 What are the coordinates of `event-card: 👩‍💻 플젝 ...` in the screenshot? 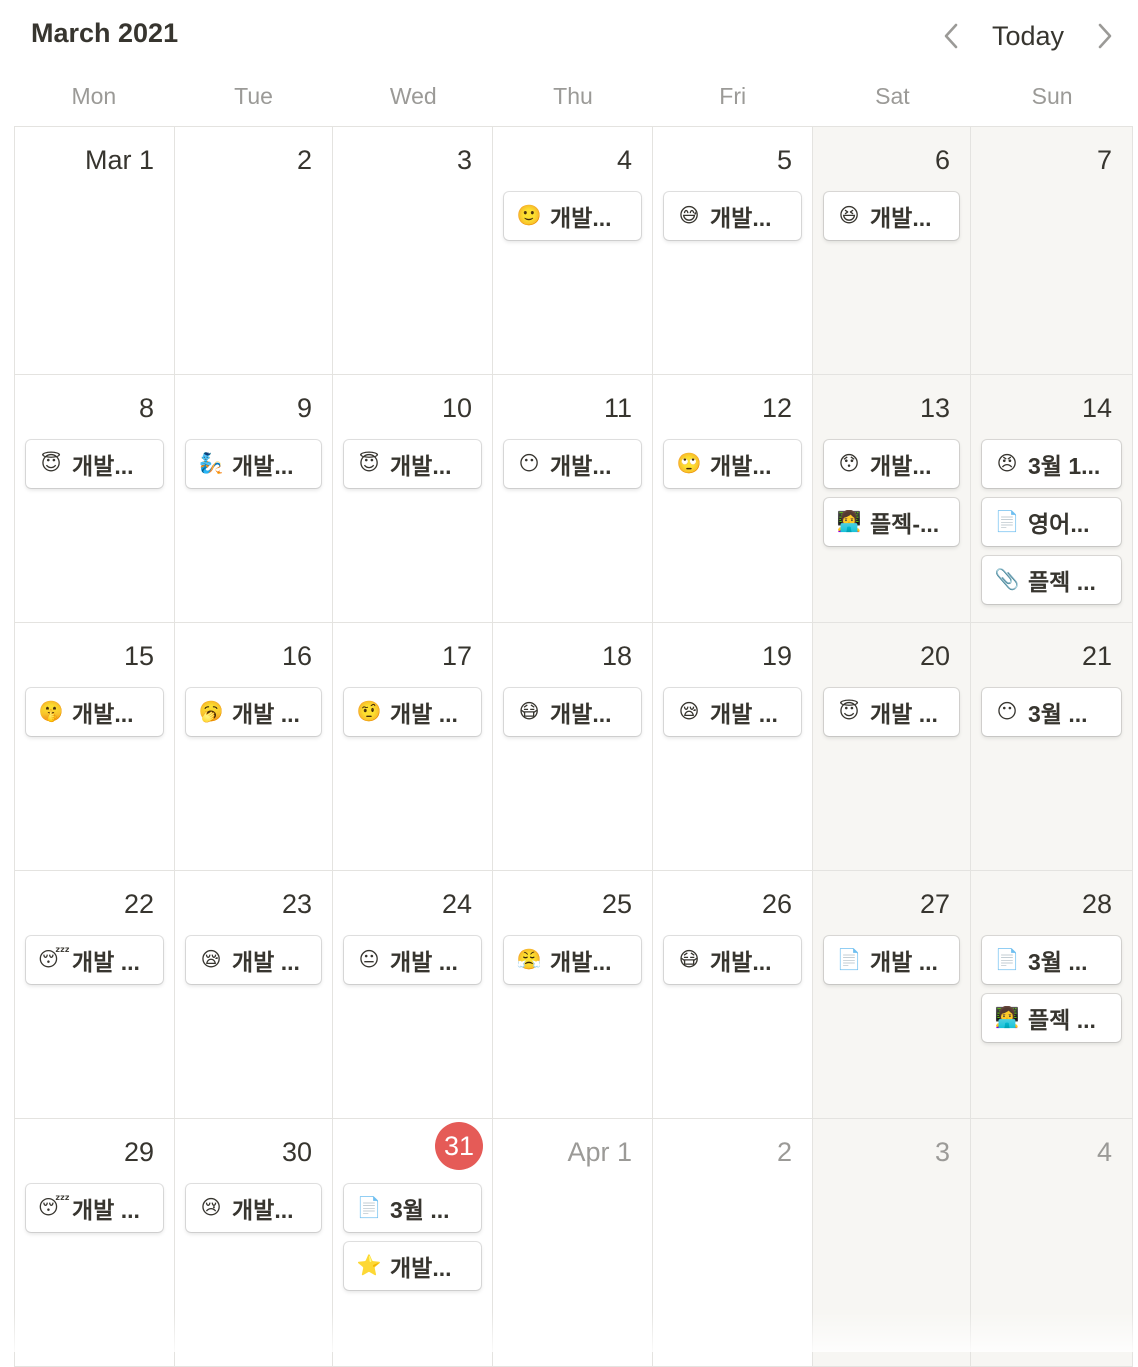 It's located at (1051, 1018).